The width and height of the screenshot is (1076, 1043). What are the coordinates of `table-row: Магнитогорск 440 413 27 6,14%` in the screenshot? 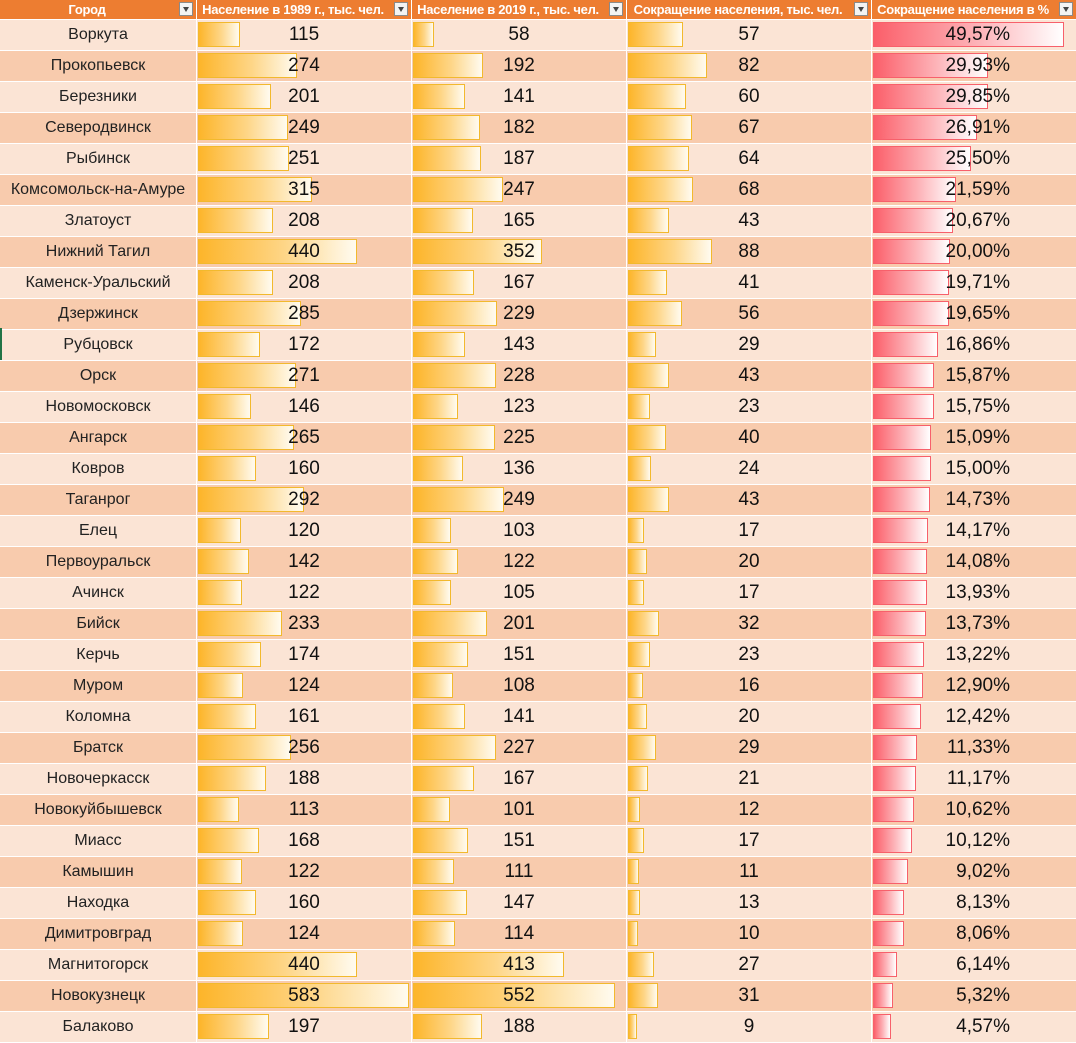 It's located at (538, 965).